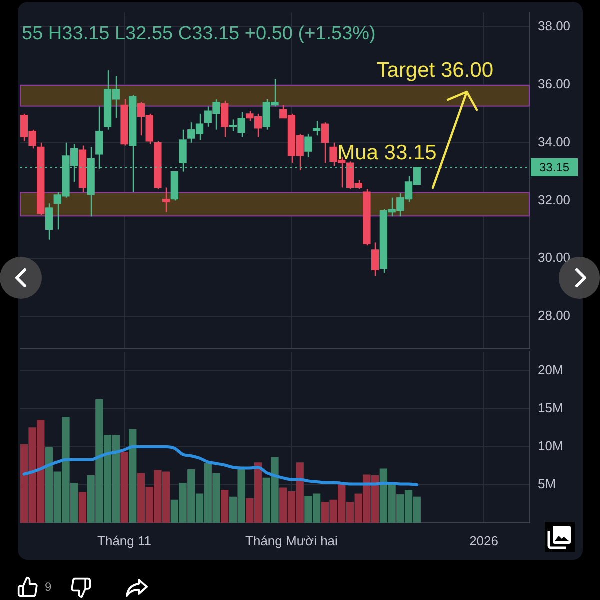 The height and width of the screenshot is (600, 600). Describe the element at coordinates (551, 446) in the screenshot. I see `y-tick-label: 10M` at that location.